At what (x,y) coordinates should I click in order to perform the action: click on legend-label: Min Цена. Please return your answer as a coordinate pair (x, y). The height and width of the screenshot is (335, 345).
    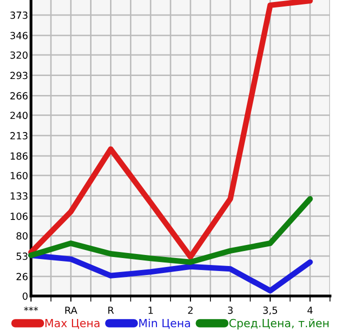
    Looking at the image, I should click on (164, 323).